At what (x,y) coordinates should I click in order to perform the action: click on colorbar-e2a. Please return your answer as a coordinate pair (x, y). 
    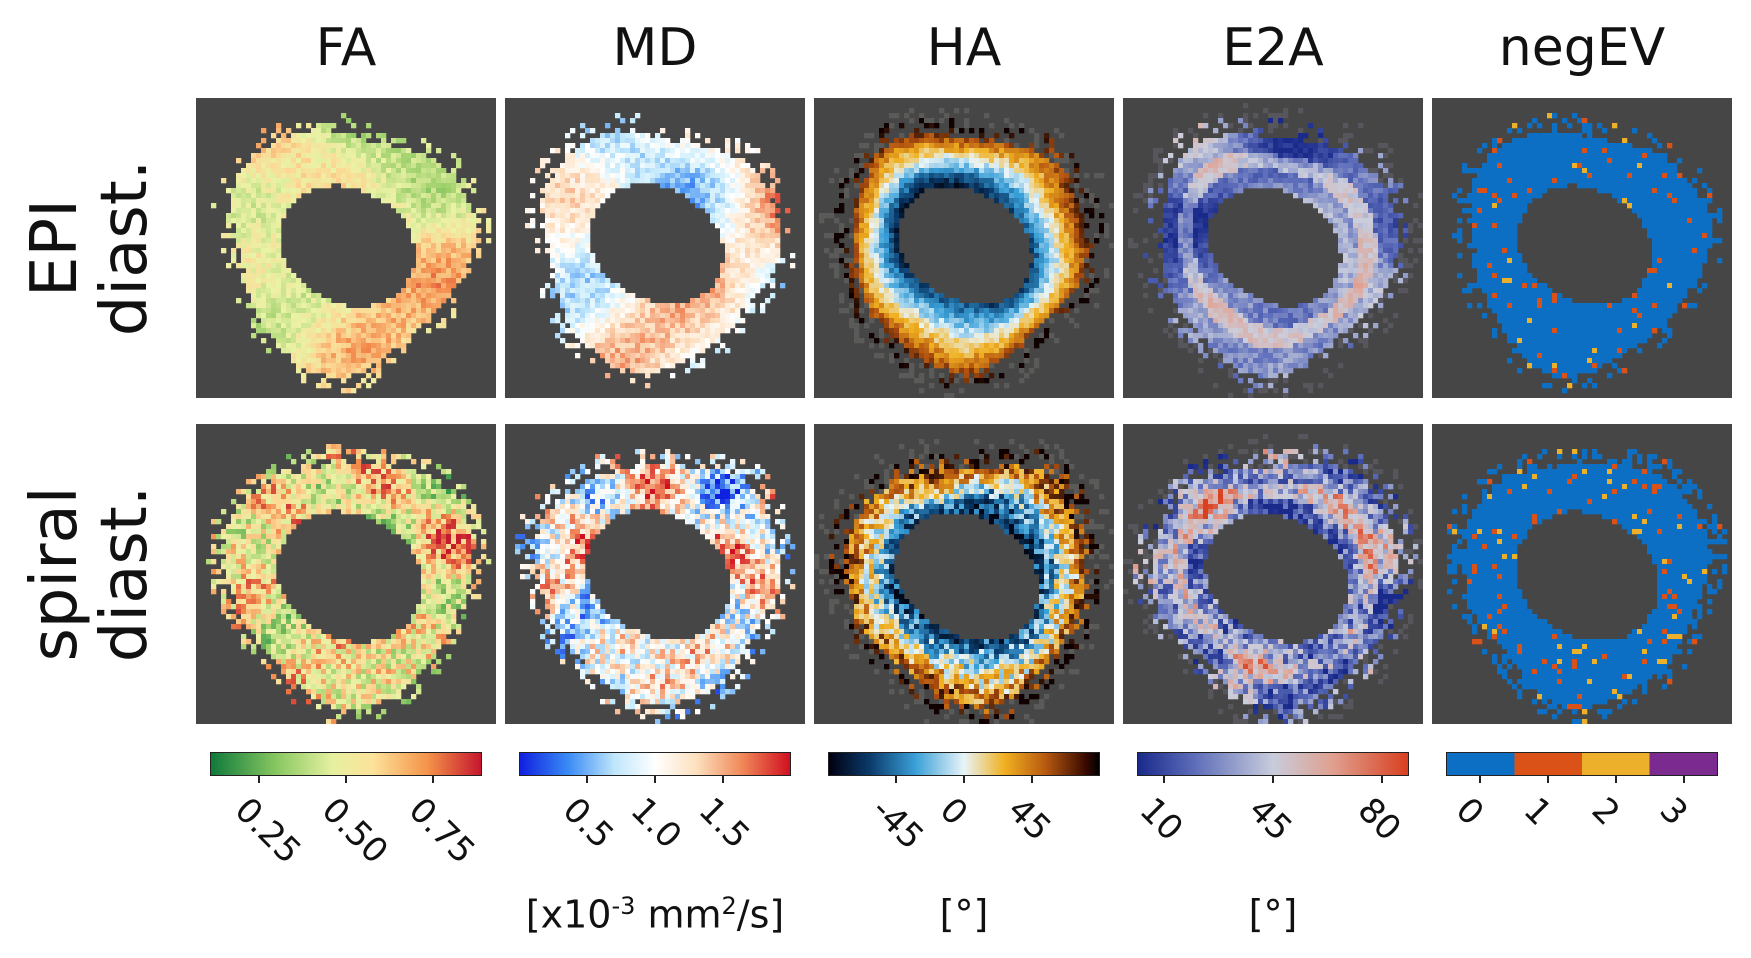
    Looking at the image, I should click on (1273, 764).